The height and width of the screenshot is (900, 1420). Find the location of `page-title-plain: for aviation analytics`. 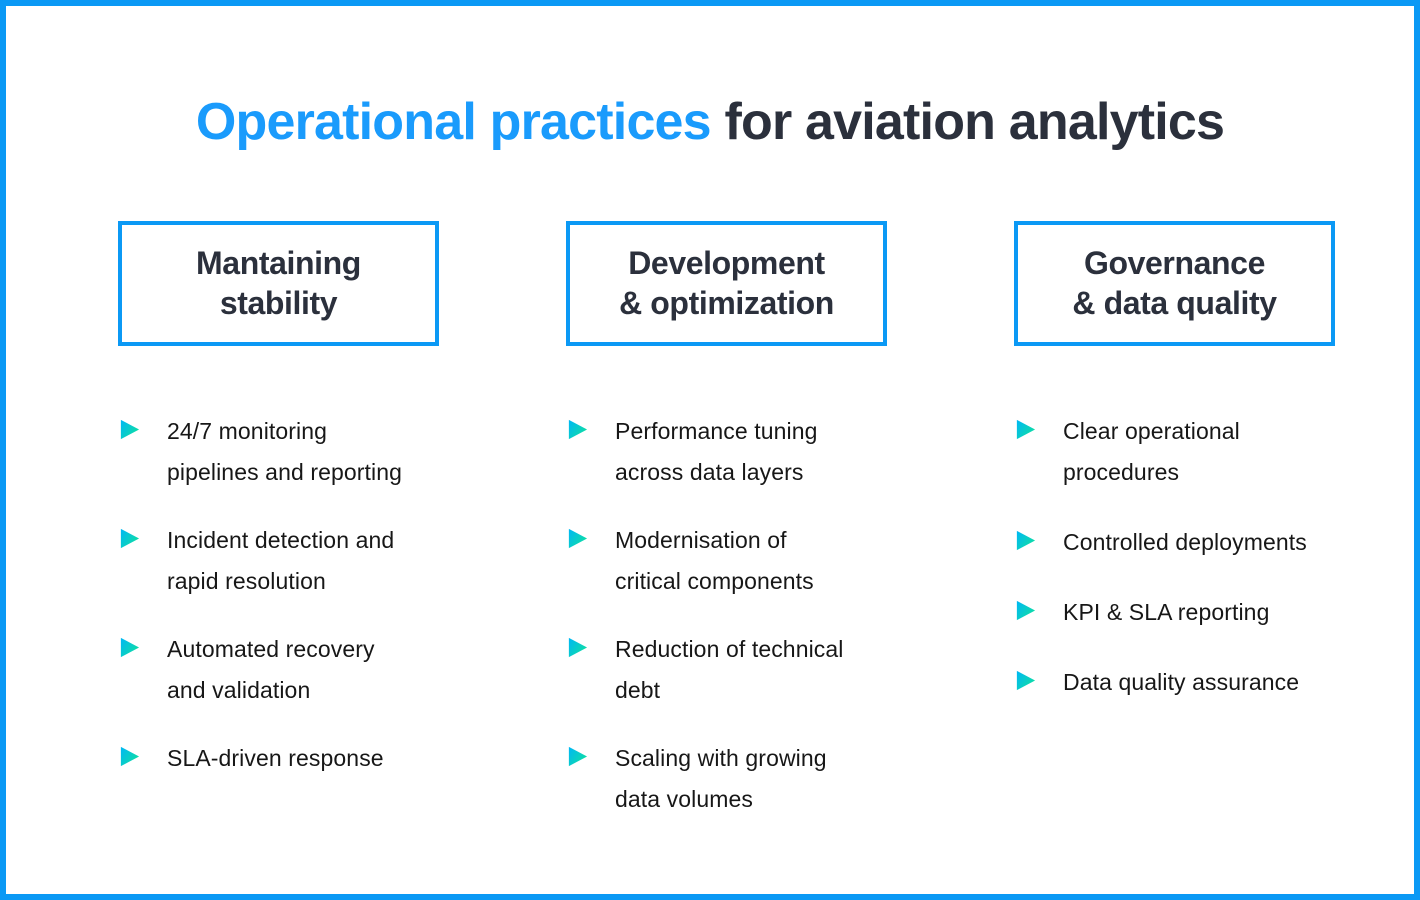

page-title-plain: for aviation analytics is located at coordinates (967, 122).